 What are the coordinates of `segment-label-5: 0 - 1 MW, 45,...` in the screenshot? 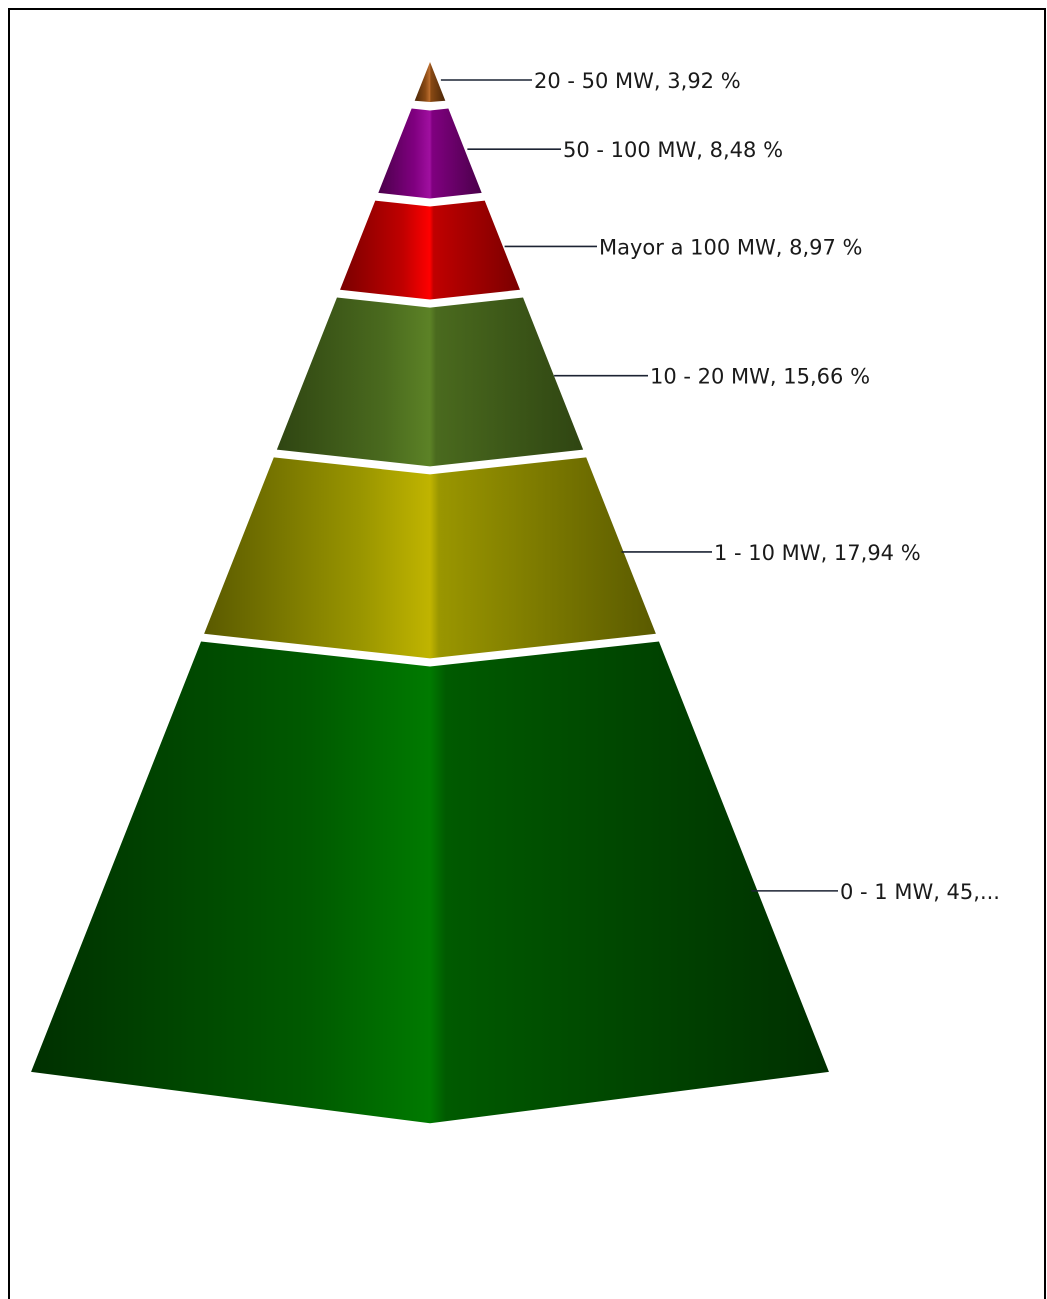 It's located at (920, 892).